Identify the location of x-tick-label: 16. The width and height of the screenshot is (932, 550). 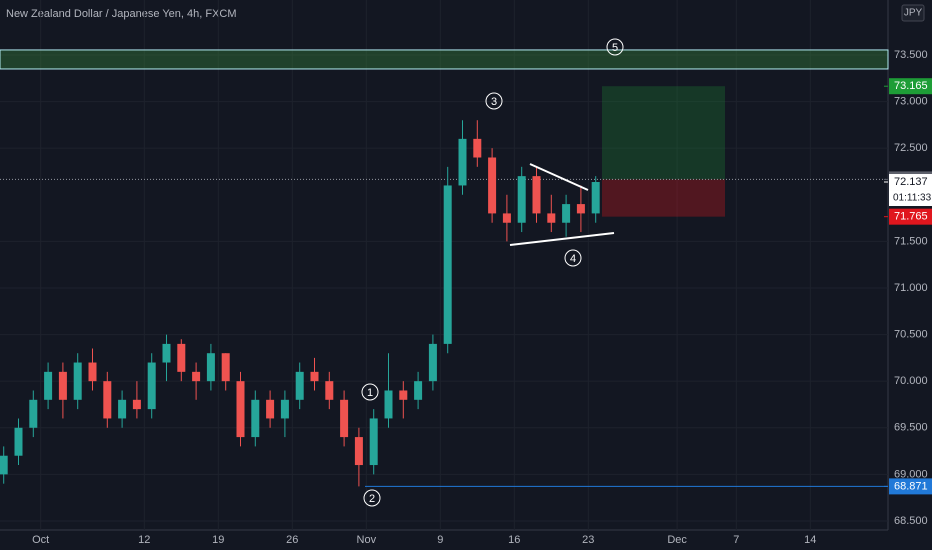
(514, 540).